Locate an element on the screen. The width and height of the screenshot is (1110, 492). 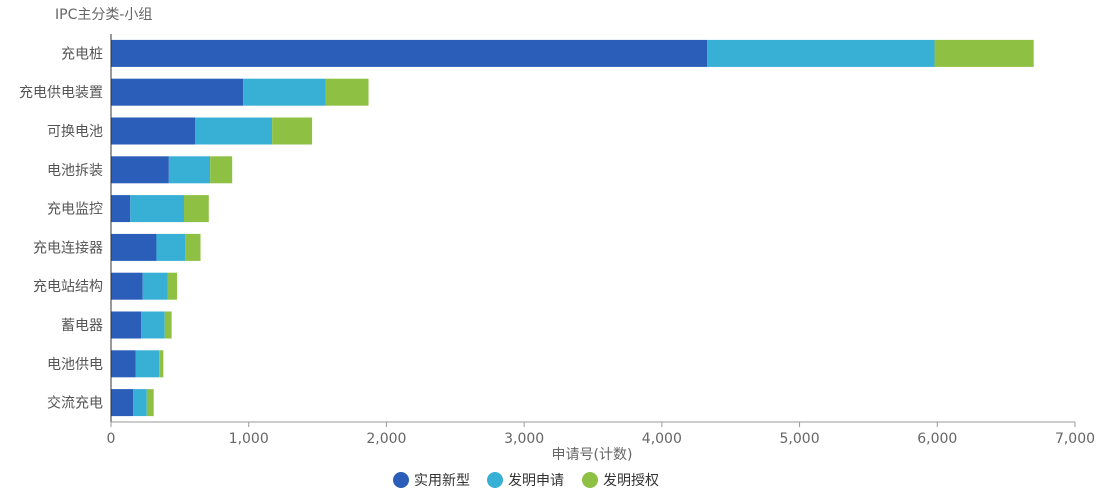
category-label: 交流充电 is located at coordinates (75, 403).